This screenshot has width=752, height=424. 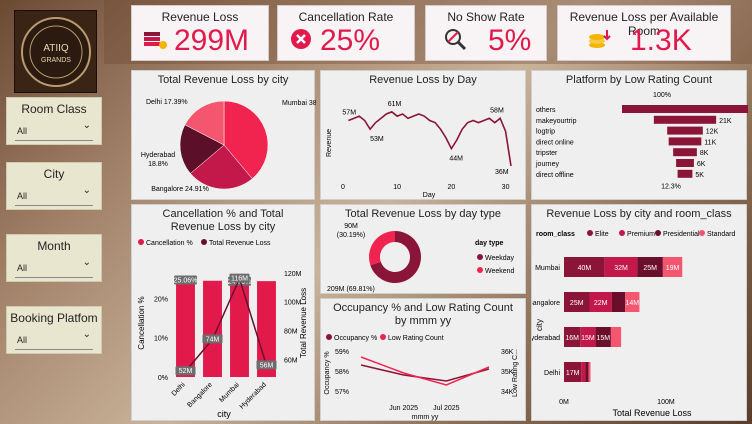 What do you see at coordinates (451, 187) in the screenshot?
I see `x-tick-label: 20` at bounding box center [451, 187].